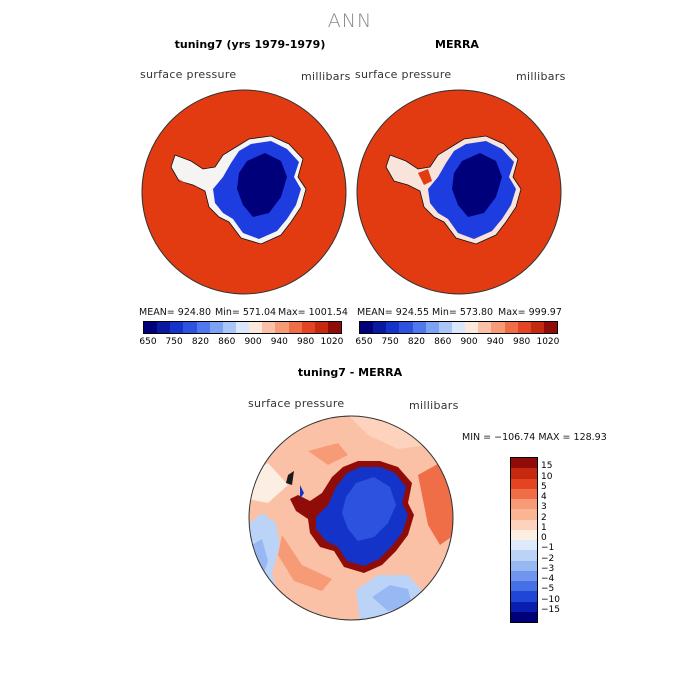 This screenshot has width=700, height=700. I want to click on diff-colorbar-tick-label: 2, so click(544, 517).